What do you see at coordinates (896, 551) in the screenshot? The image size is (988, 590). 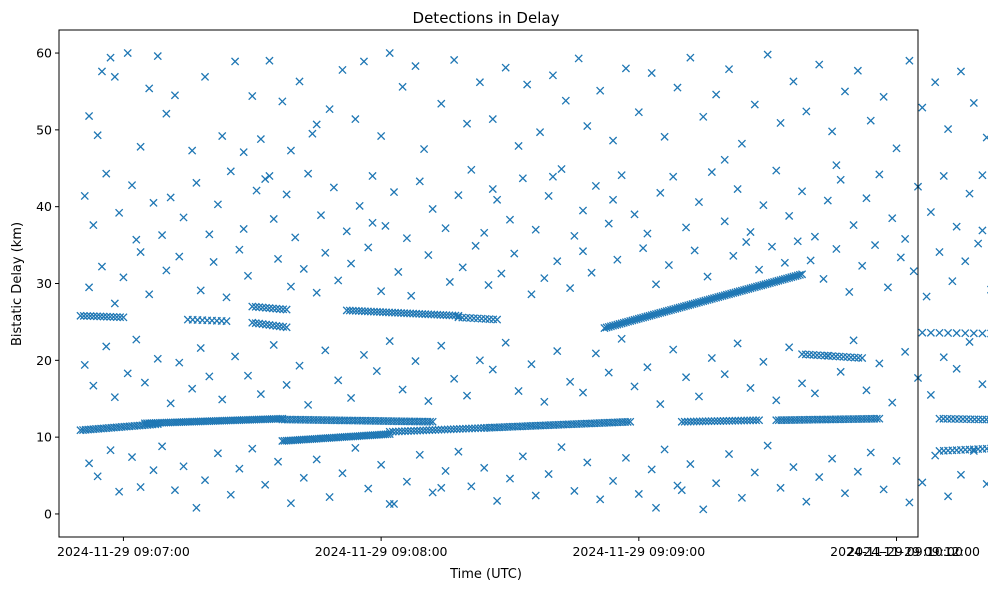 I see `x-tick-label: 2024-11-29 09:10:00` at bounding box center [896, 551].